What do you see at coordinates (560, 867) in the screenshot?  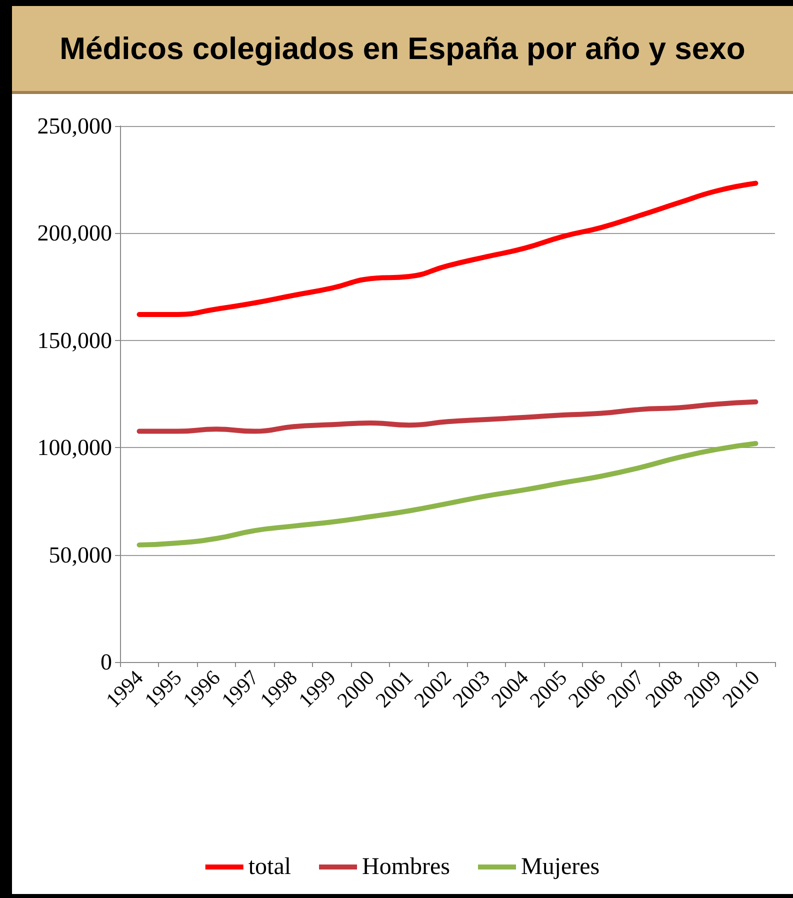 I see `legend-label: Mujeres` at bounding box center [560, 867].